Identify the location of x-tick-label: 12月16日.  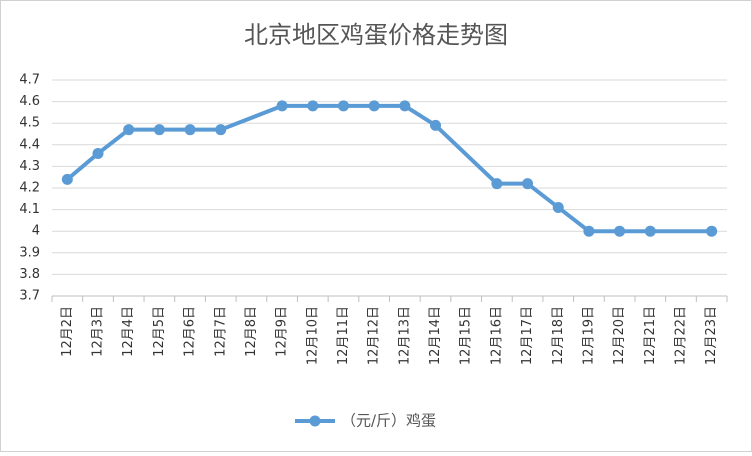
(496, 335).